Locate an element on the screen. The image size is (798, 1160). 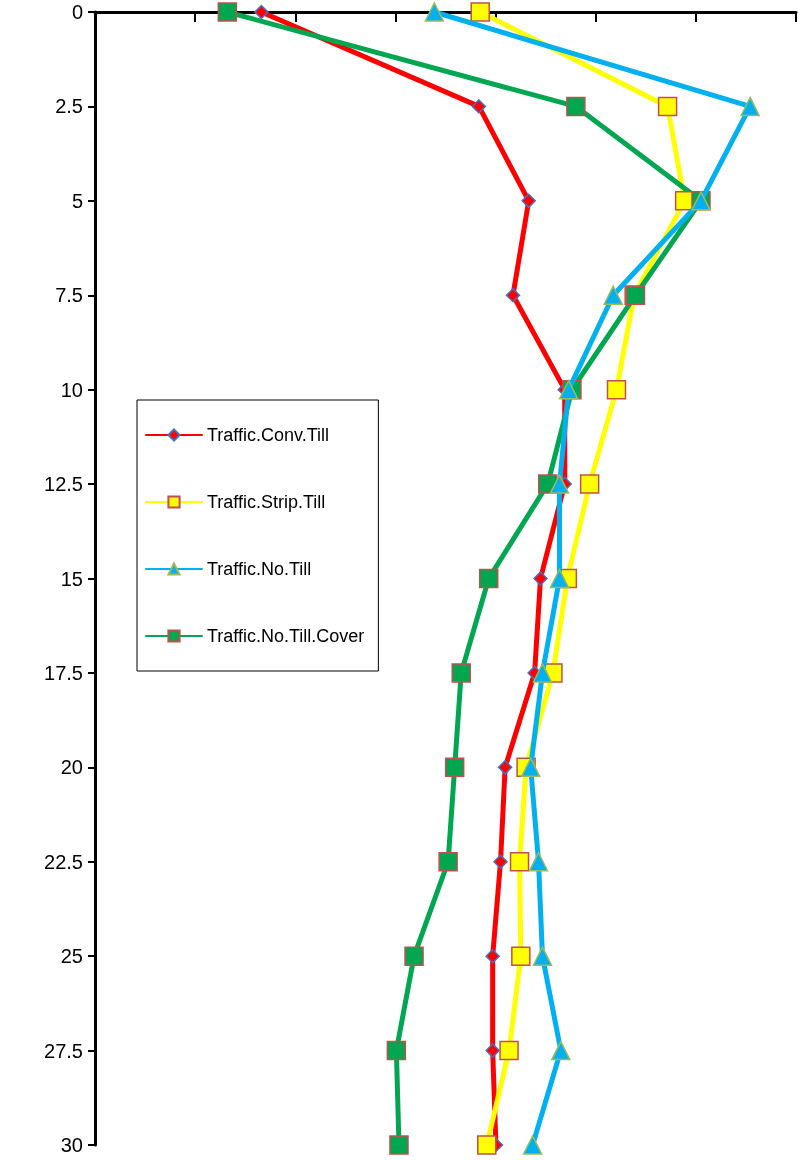
legend-label: Traffic.No.Till.Cover is located at coordinates (286, 636).